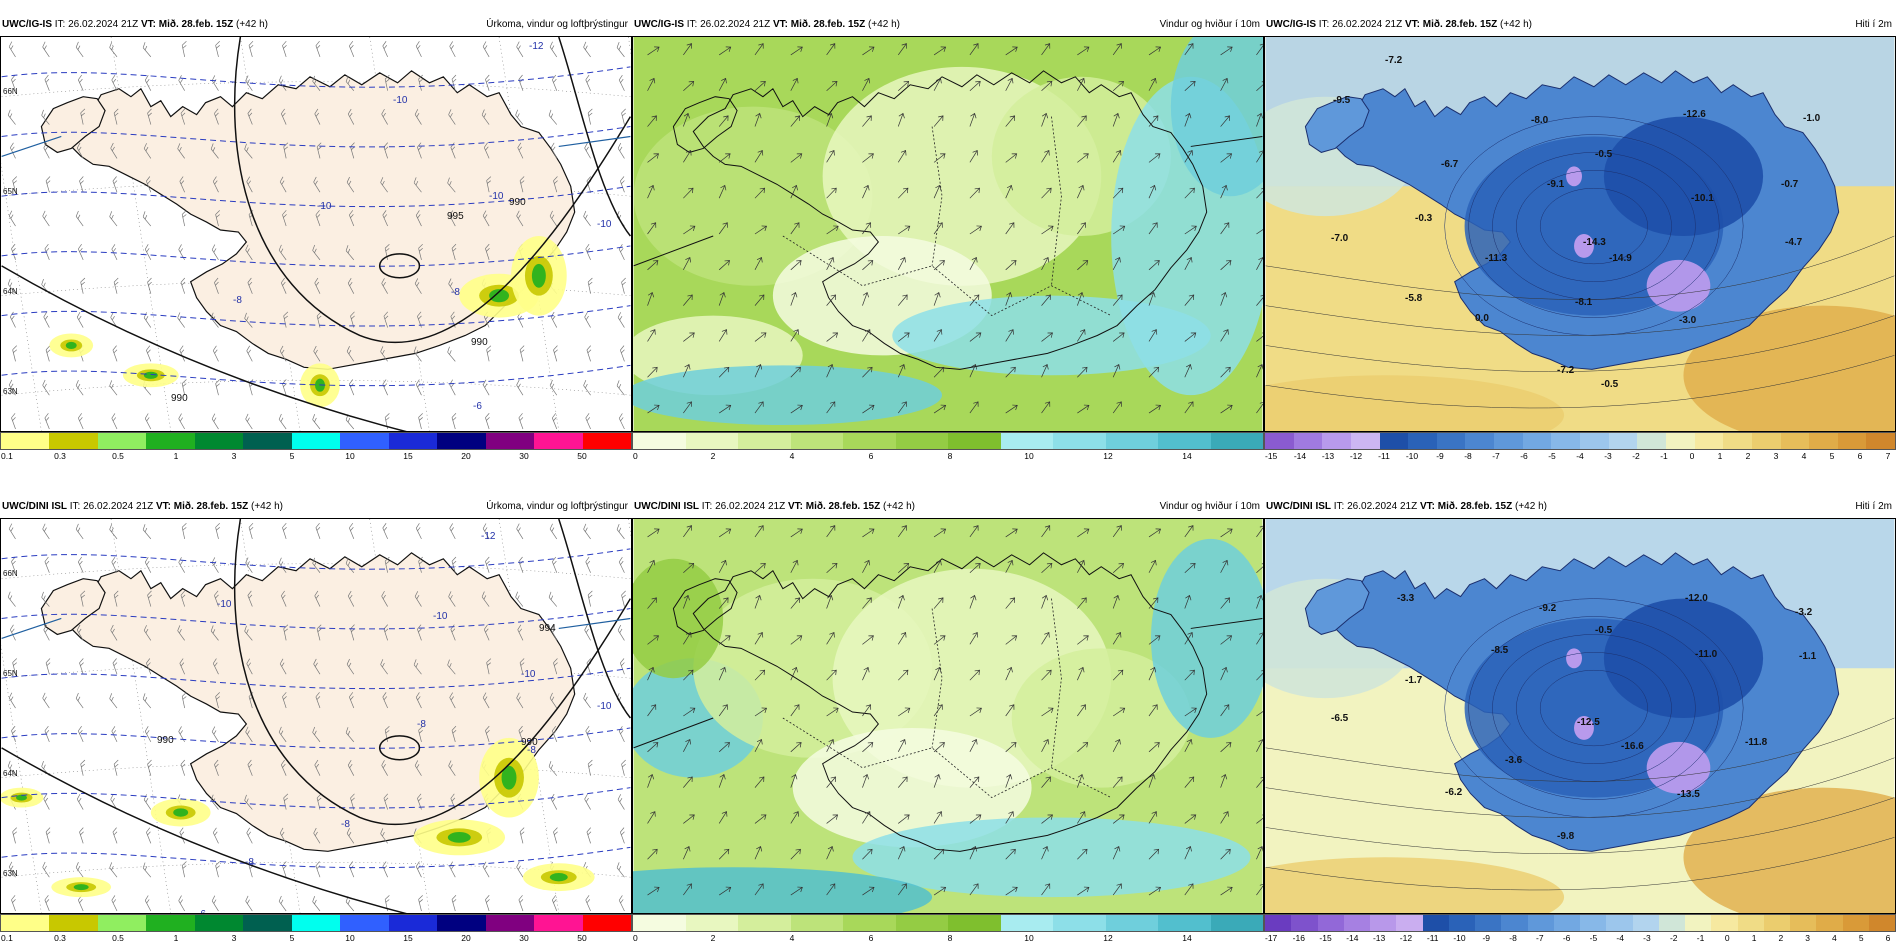 This screenshot has height=950, width=1900. Describe the element at coordinates (1580, 716) in the screenshot. I see `map-canvas` at that location.